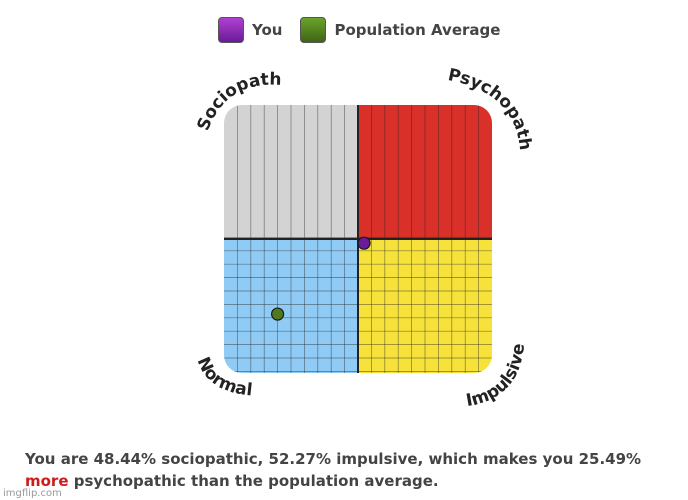 The height and width of the screenshot is (500, 688). What do you see at coordinates (231, 30) in the screenshot?
I see `legend-swatch-you` at bounding box center [231, 30].